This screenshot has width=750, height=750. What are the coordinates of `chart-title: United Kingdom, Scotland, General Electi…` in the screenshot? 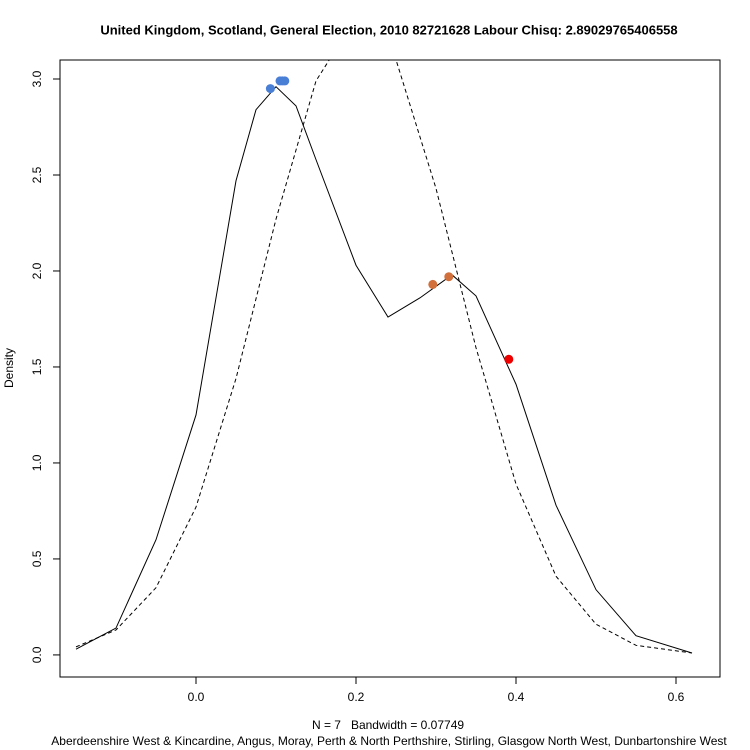 It's located at (388, 29).